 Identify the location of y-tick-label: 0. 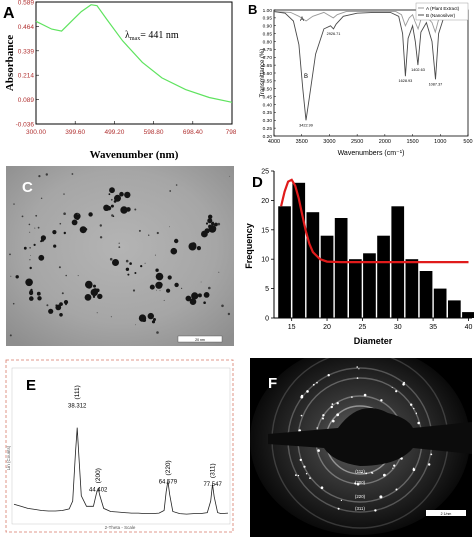
(267, 319).